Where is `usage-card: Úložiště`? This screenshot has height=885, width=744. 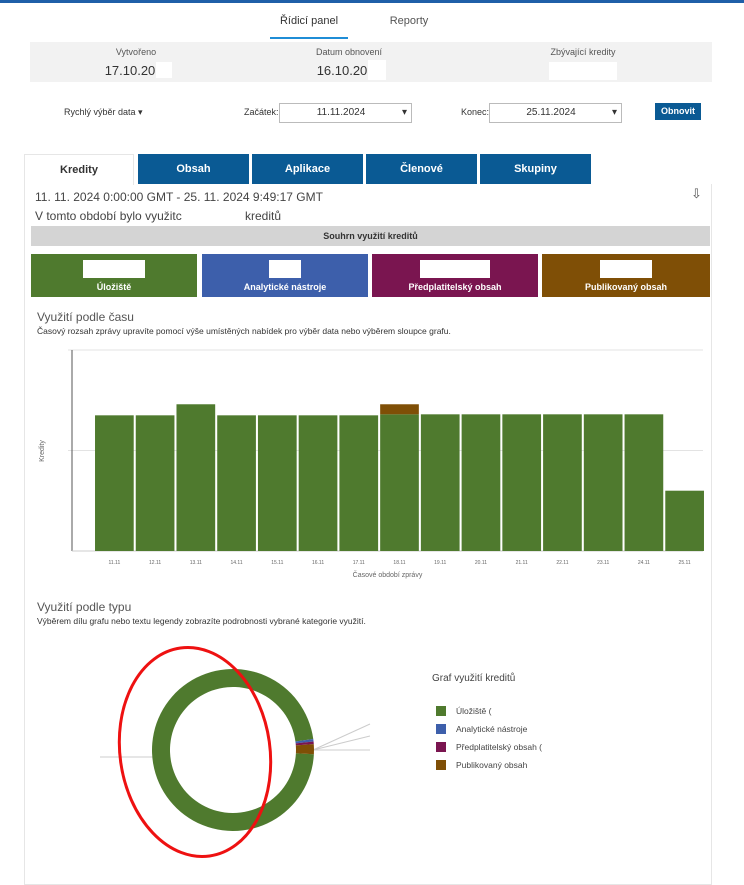
usage-card: Úložiště is located at coordinates (114, 275).